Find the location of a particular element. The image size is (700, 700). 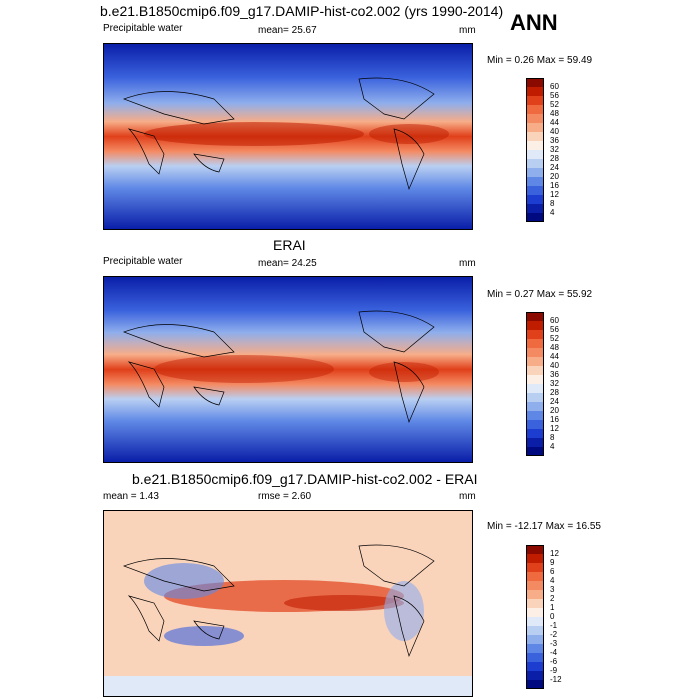

panel3-units-label: mm is located at coordinates (467, 496).